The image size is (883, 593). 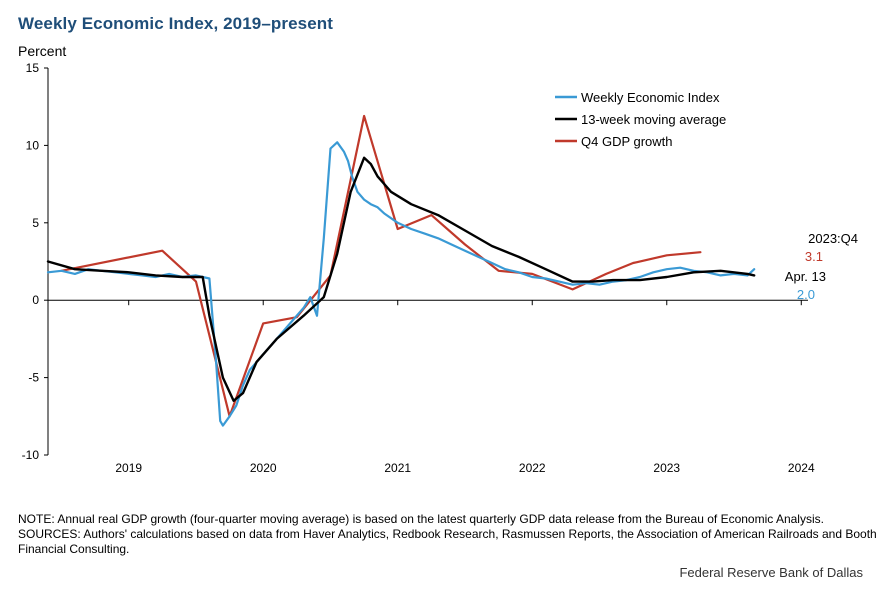 What do you see at coordinates (263, 468) in the screenshot?
I see `x-tick-label: 2020` at bounding box center [263, 468].